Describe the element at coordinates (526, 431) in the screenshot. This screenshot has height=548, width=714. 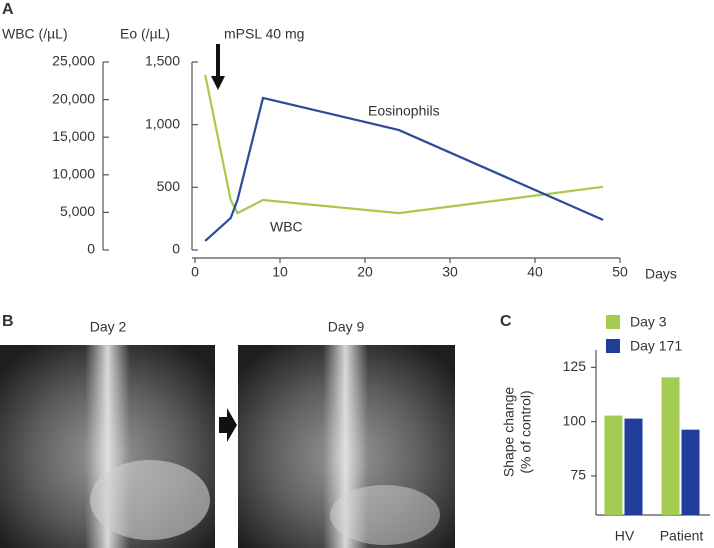
I see `y-axis-title: (% of control)` at that location.